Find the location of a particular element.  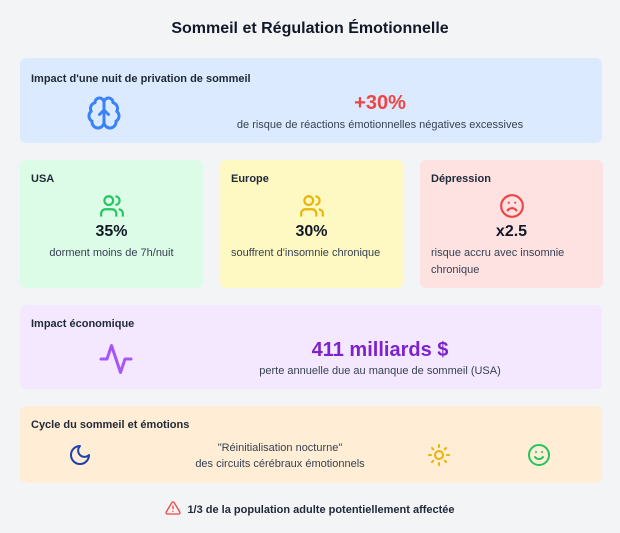

stat-value: x2.5 is located at coordinates (511, 231).